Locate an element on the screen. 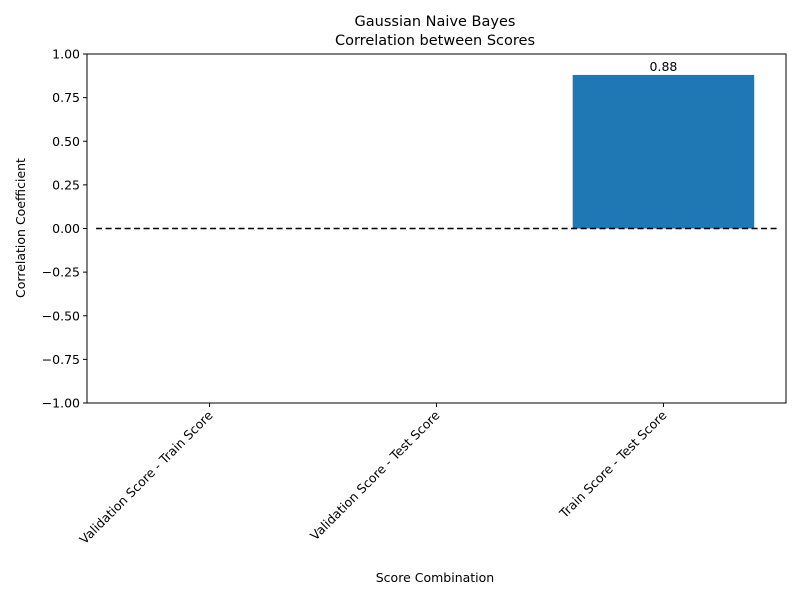 The height and width of the screenshot is (604, 800). y-tick-label-5: 0.25 is located at coordinates (66, 184).